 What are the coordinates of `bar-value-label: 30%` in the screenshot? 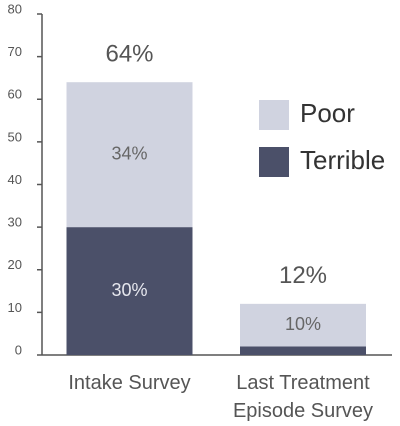 It's located at (129, 290).